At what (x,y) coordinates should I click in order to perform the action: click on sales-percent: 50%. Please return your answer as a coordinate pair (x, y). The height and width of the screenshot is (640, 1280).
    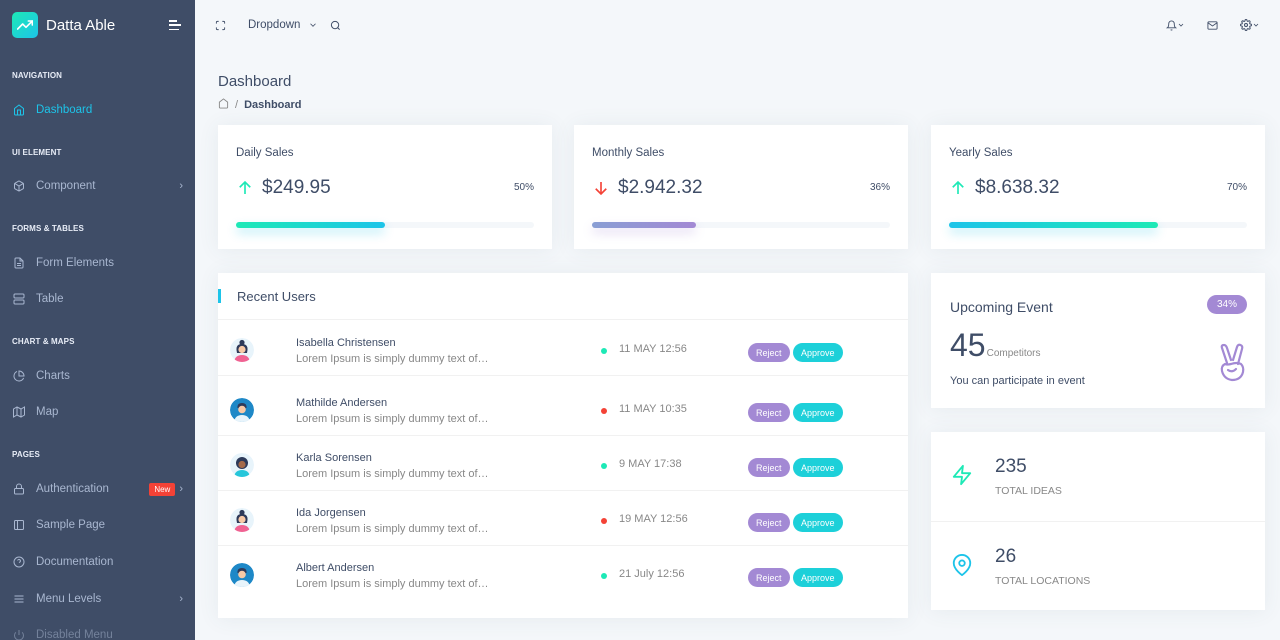
    Looking at the image, I should click on (523, 187).